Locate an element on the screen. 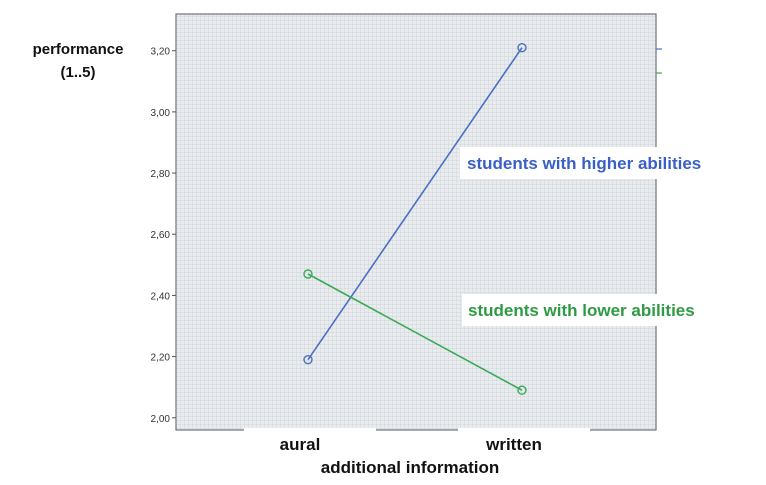 Image resolution: width=766 pixels, height=485 pixels. y-tick-label: 3,00 is located at coordinates (161, 113).